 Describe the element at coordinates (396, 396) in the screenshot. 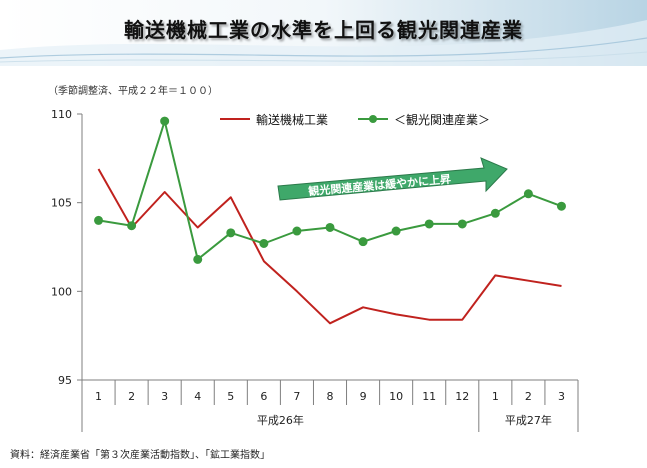

I see `x-tick-label: 10` at that location.